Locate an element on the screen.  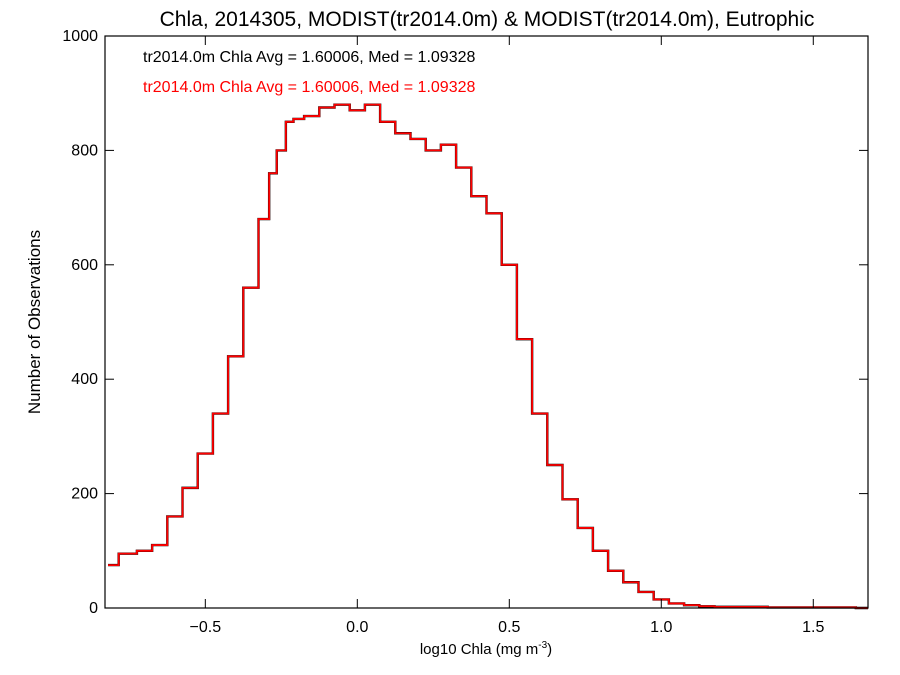
y-tick-label: 0 is located at coordinates (93, 608).